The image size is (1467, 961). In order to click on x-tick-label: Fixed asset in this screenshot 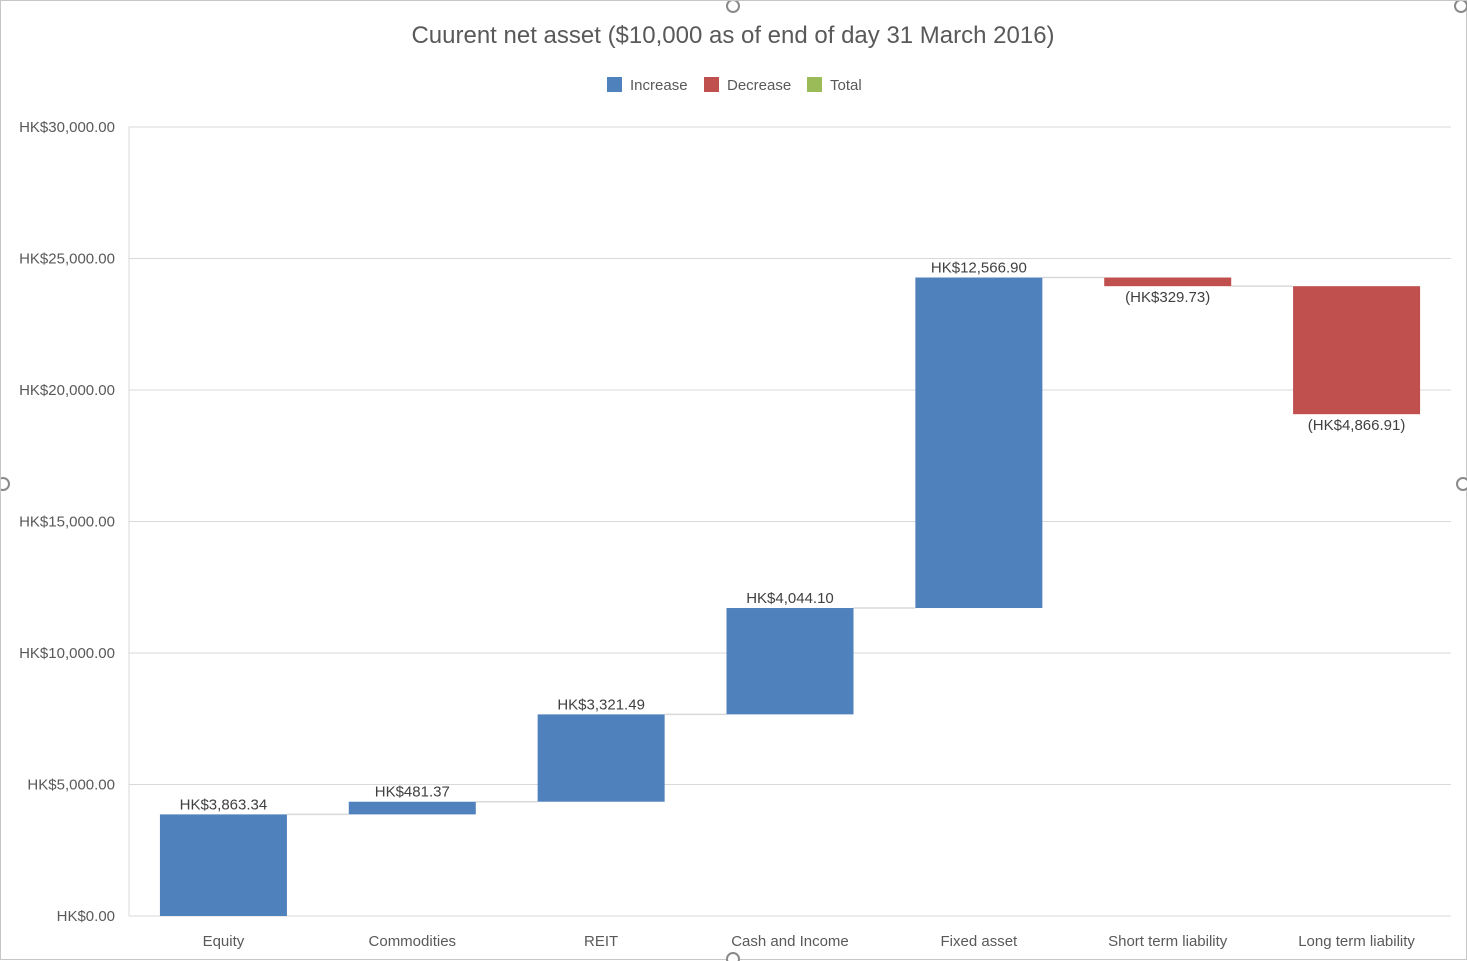, I will do `click(980, 941)`.